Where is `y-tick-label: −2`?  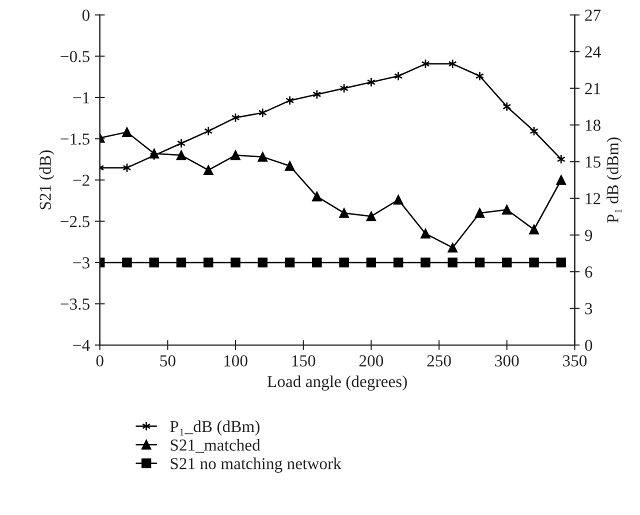
y-tick-label: −2 is located at coordinates (81, 180).